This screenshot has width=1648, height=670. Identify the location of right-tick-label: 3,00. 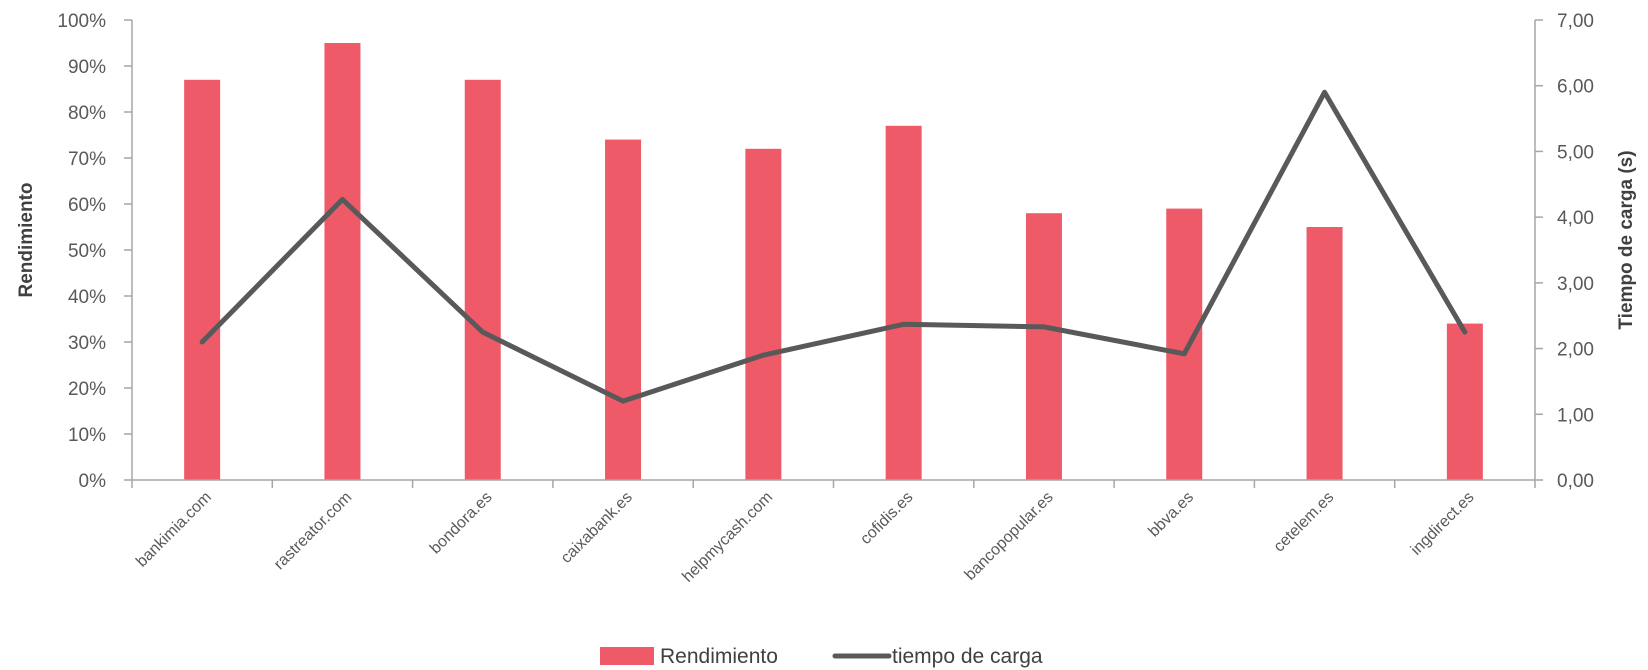
(1575, 284).